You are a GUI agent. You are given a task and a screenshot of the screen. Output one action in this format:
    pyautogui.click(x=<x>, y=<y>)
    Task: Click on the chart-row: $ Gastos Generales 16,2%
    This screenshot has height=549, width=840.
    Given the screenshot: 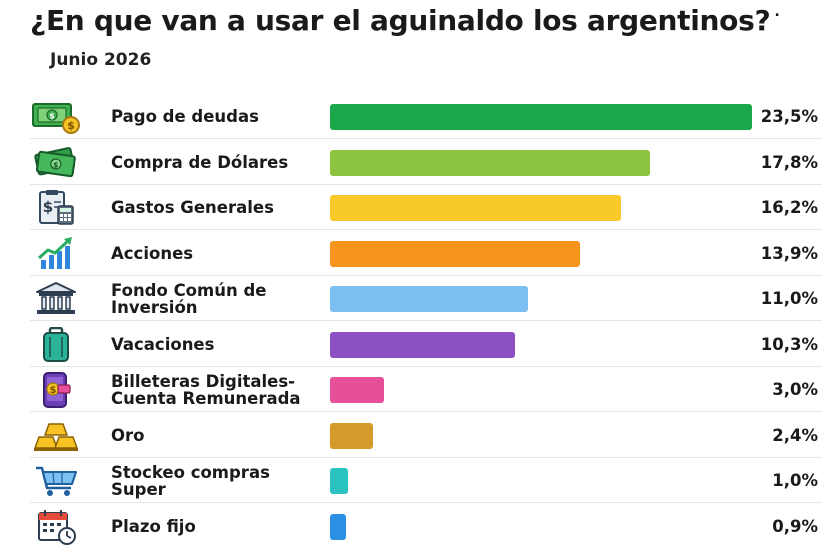 What is the action you would take?
    pyautogui.click(x=420, y=207)
    